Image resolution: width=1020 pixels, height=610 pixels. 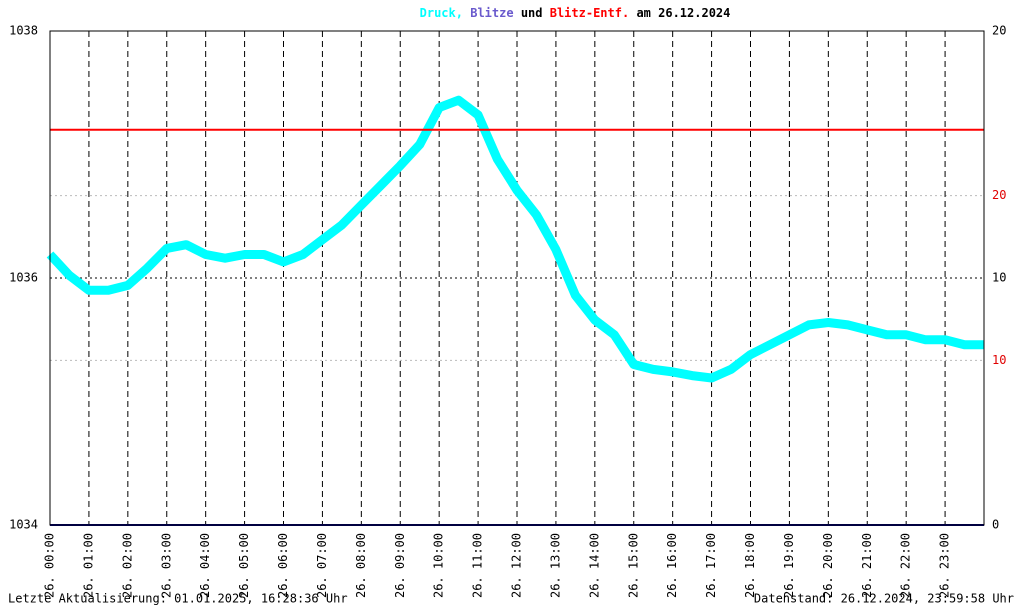 What do you see at coordinates (945, 565) in the screenshot?
I see `x-tick-label: 26. 23:00` at bounding box center [945, 565].